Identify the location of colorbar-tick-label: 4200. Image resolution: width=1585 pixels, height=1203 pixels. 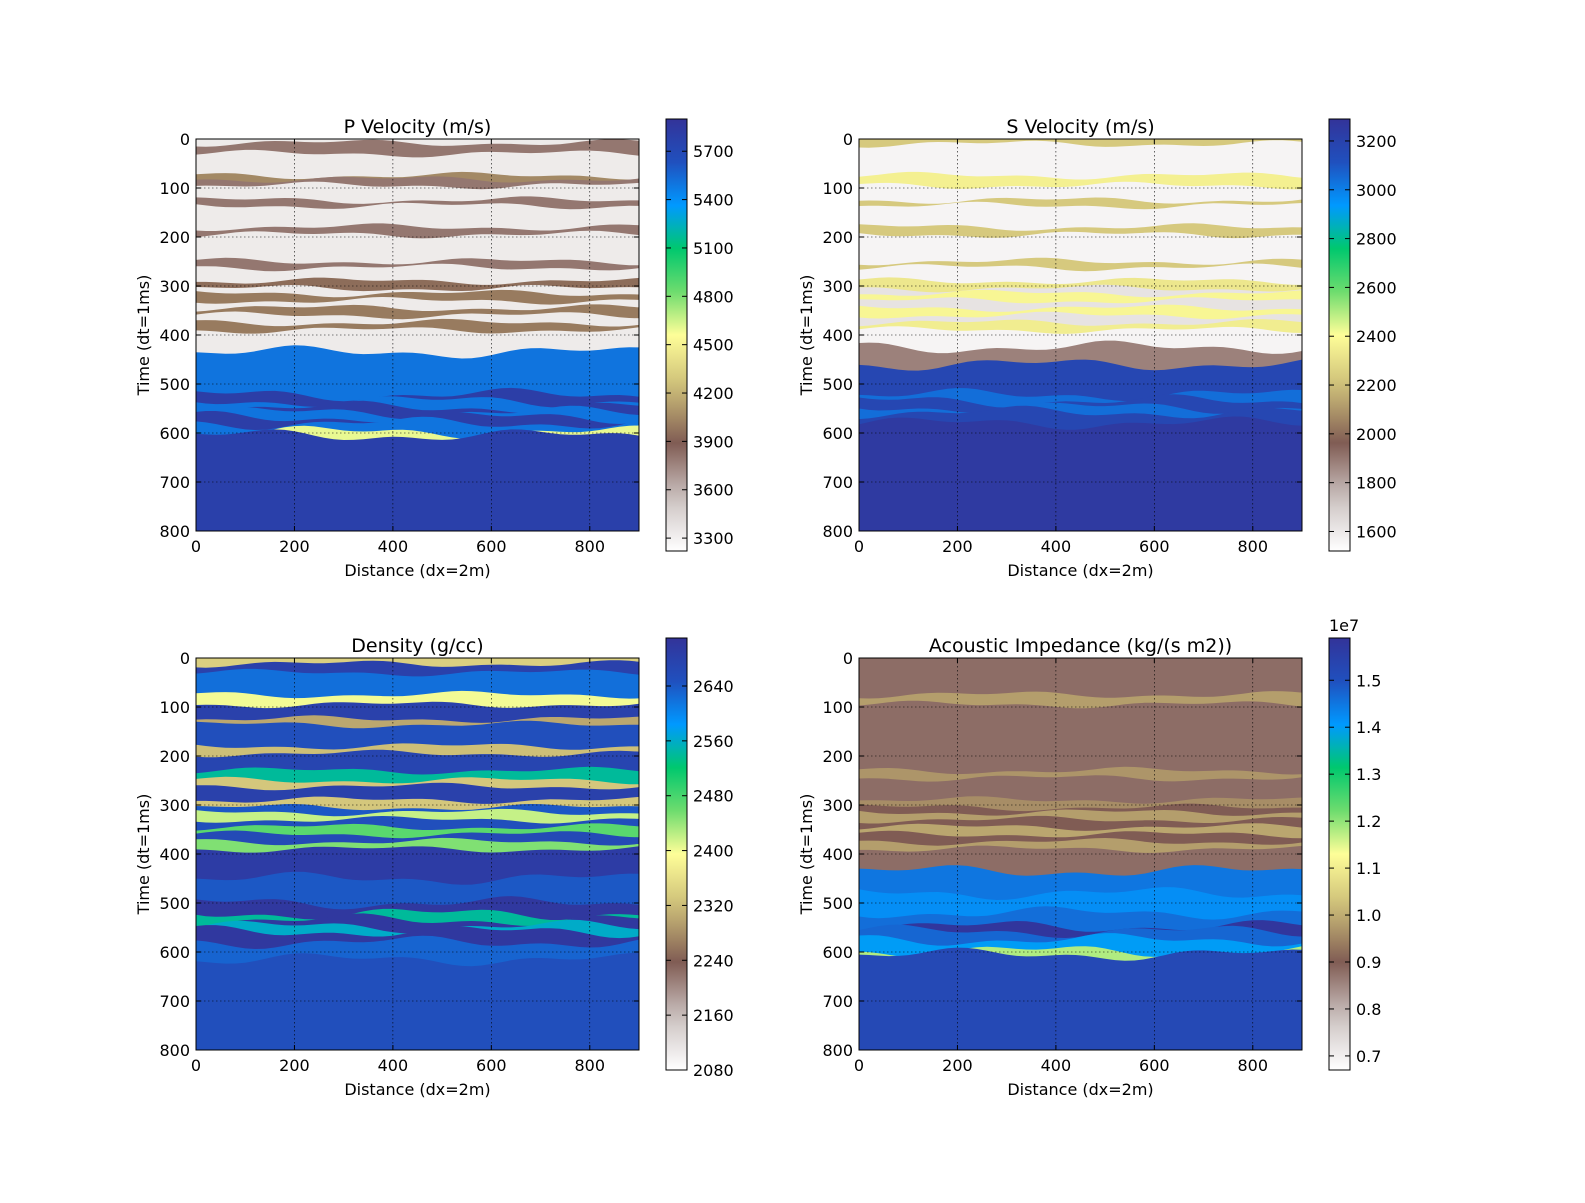
(713, 393).